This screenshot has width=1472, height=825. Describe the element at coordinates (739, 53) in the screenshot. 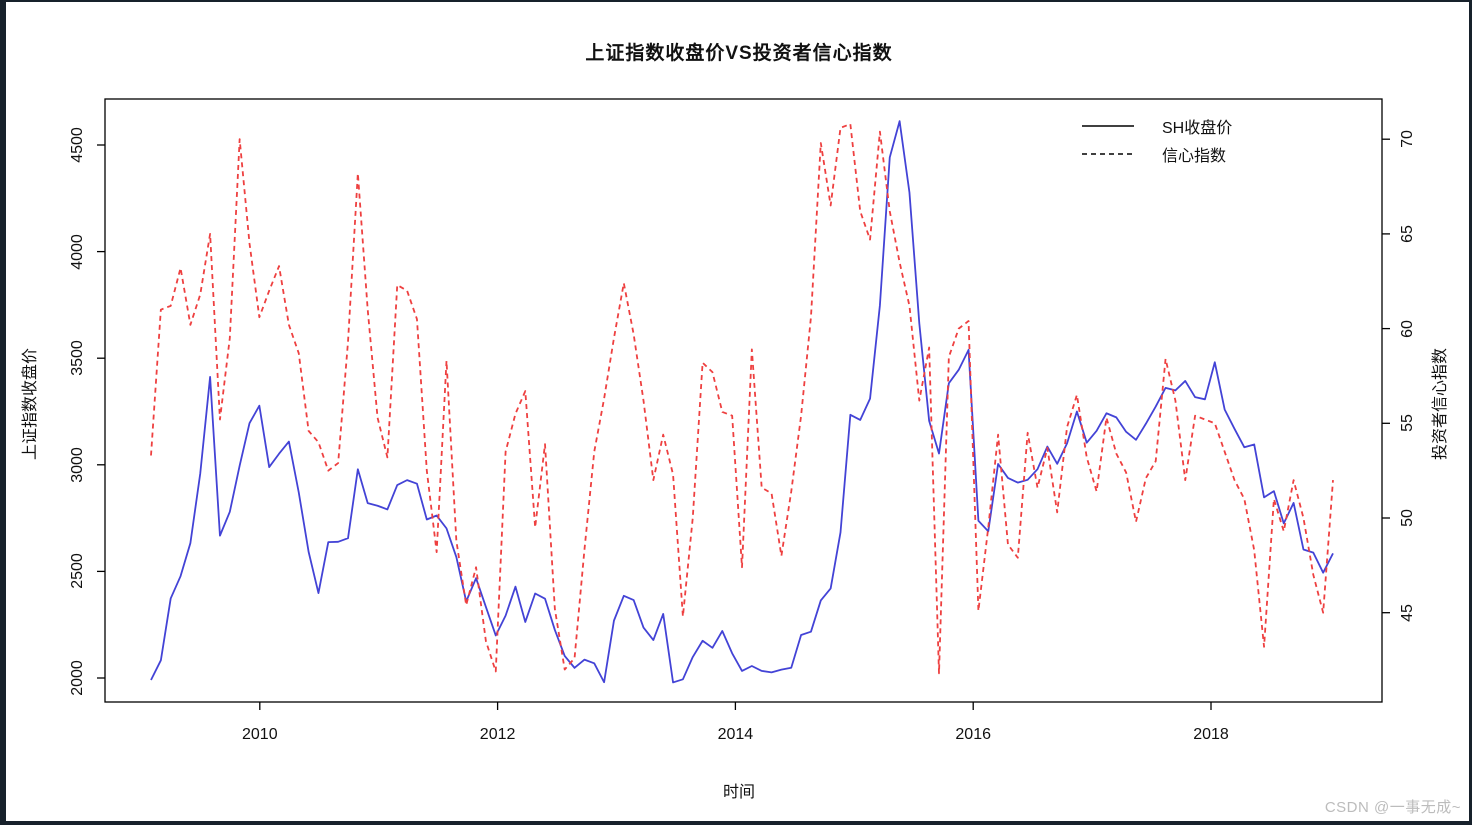

I see `chart-title: 上证指数收盘价VS投资者信心指数` at that location.